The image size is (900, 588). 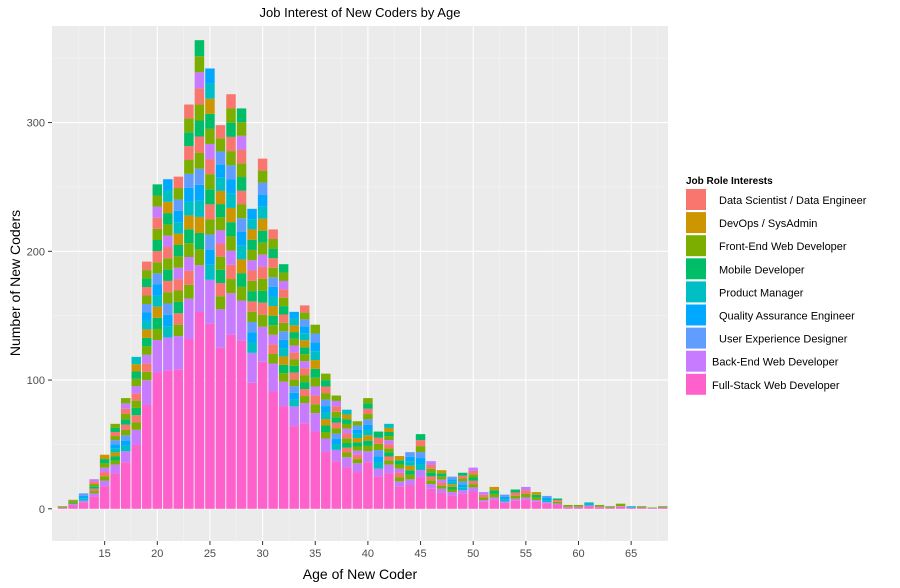 I want to click on legend-item: Data Scientist / Data Engineer, so click(x=776, y=199).